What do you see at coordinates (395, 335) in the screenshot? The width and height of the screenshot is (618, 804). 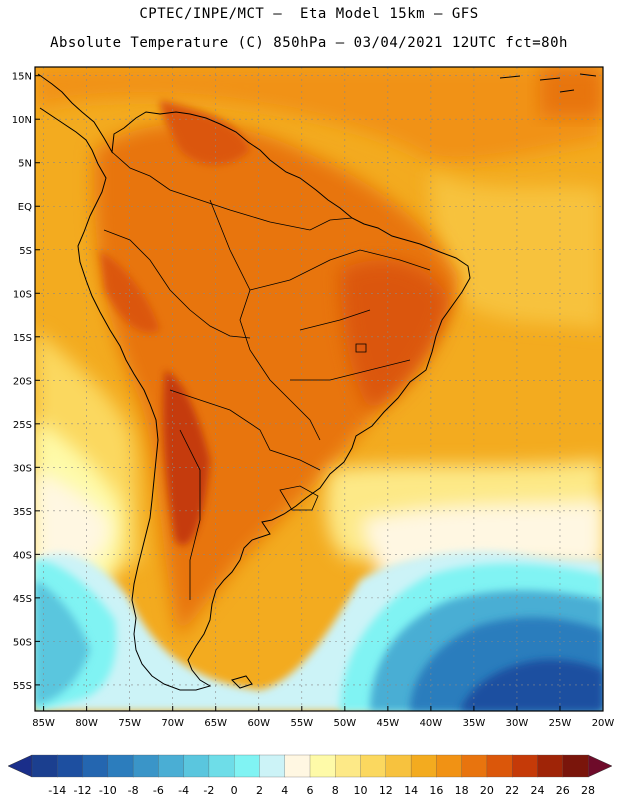 I see `field-ne-brazil-core` at bounding box center [395, 335].